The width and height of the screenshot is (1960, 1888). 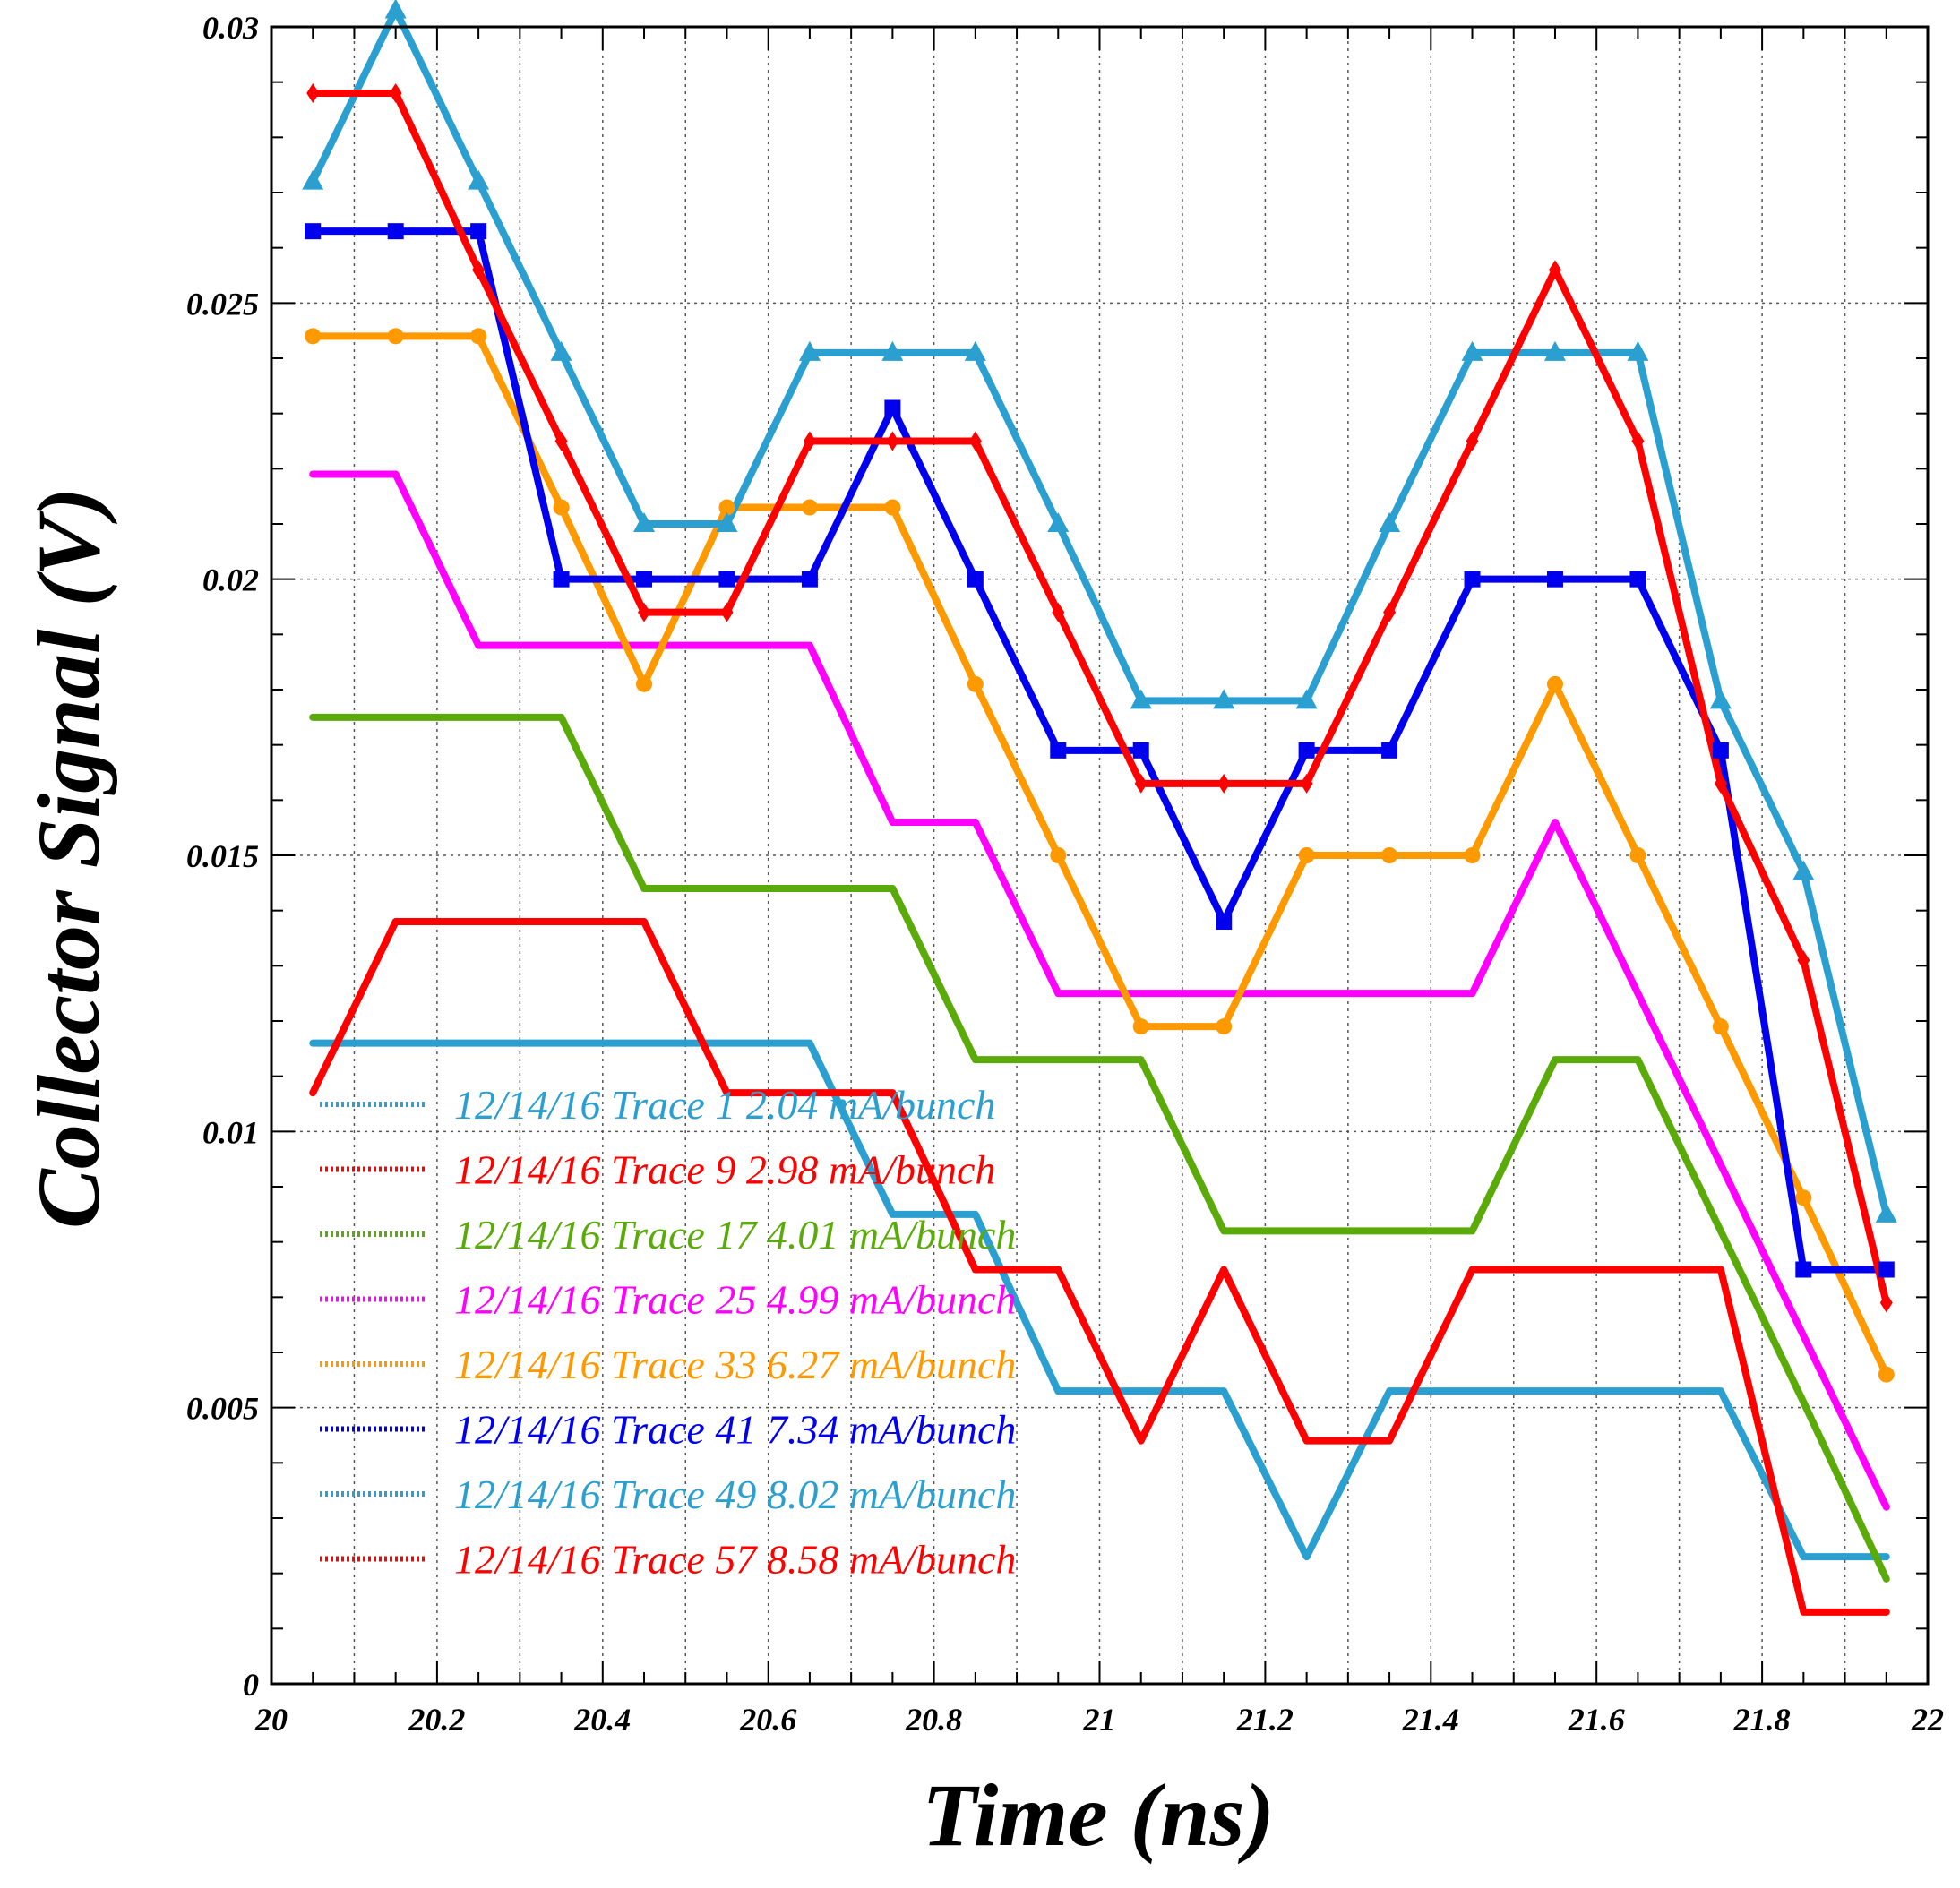 What do you see at coordinates (933, 1720) in the screenshot?
I see `x-tick-label: 20.8` at bounding box center [933, 1720].